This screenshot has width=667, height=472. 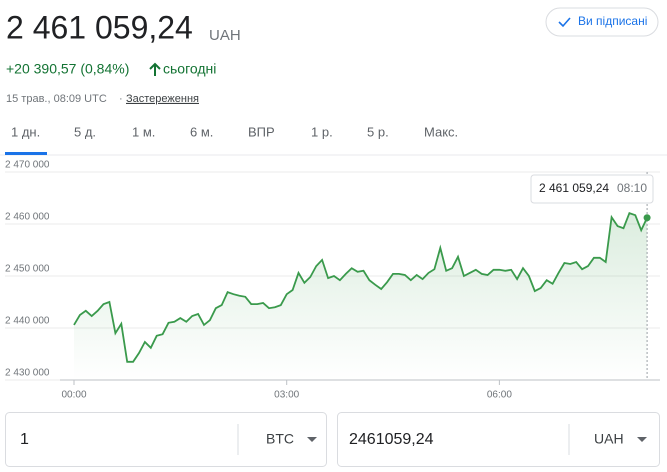 I want to click on last-point, so click(x=647, y=218).